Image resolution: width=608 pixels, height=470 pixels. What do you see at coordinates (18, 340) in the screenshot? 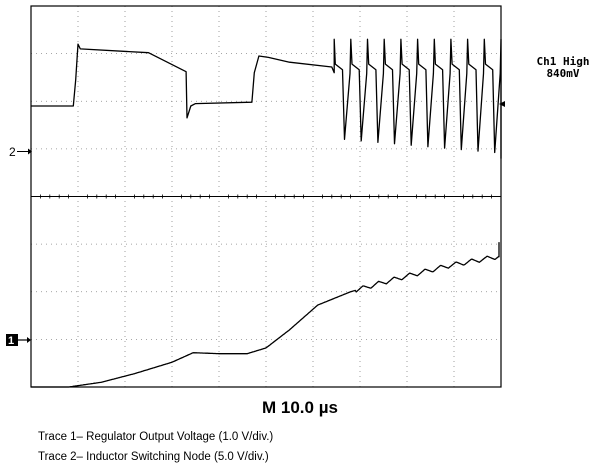
I see `trace-1-ground-marker: 1` at bounding box center [18, 340].